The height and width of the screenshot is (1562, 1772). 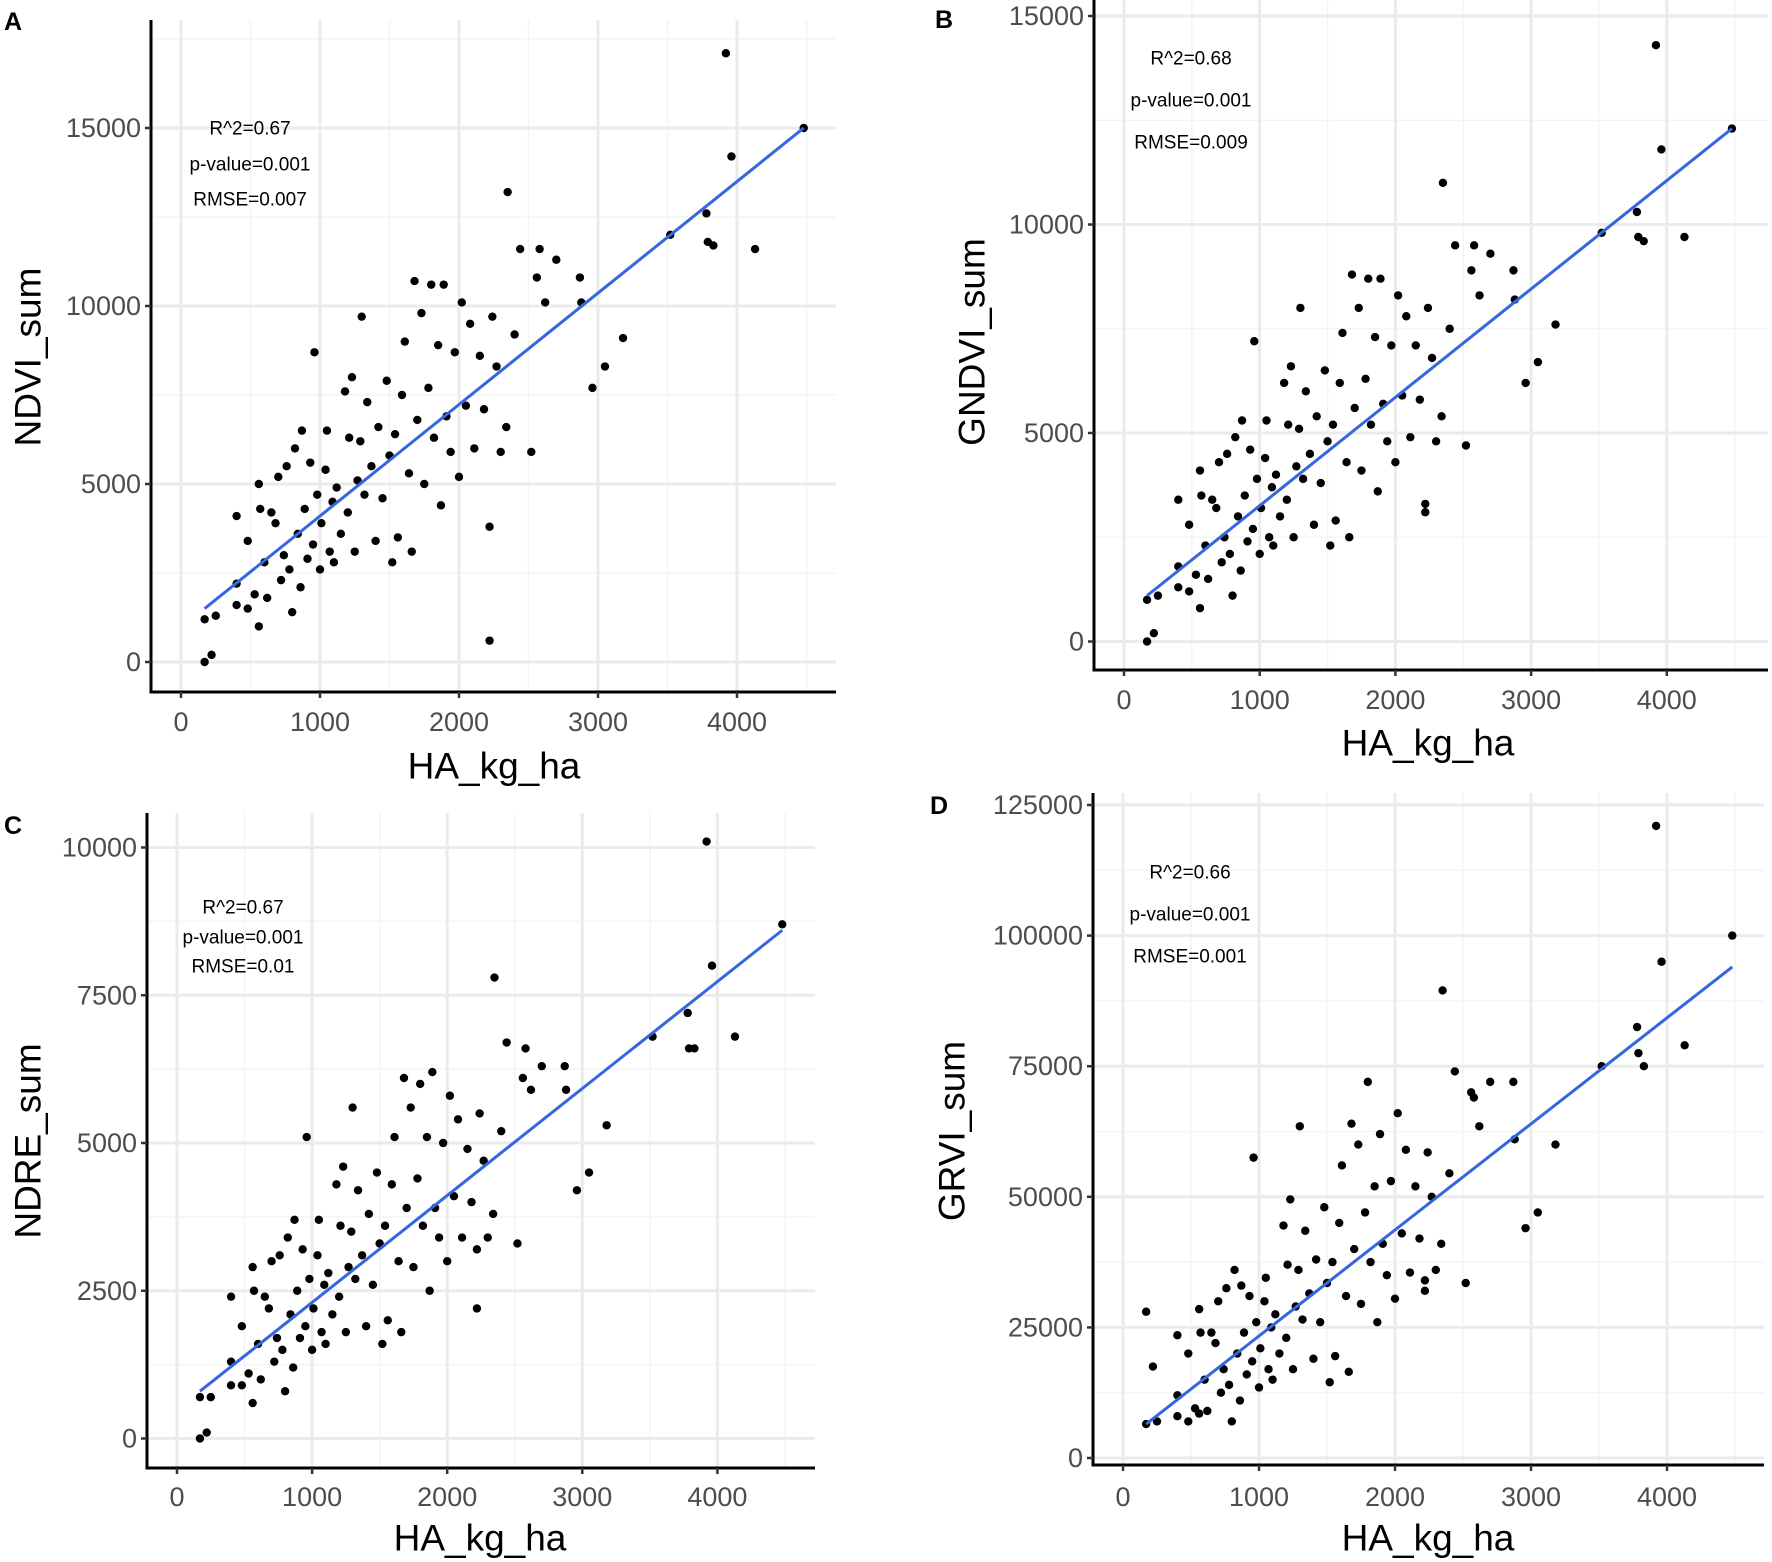 What do you see at coordinates (1054, 433) in the screenshot?
I see `y-tick-label: 5000` at bounding box center [1054, 433].